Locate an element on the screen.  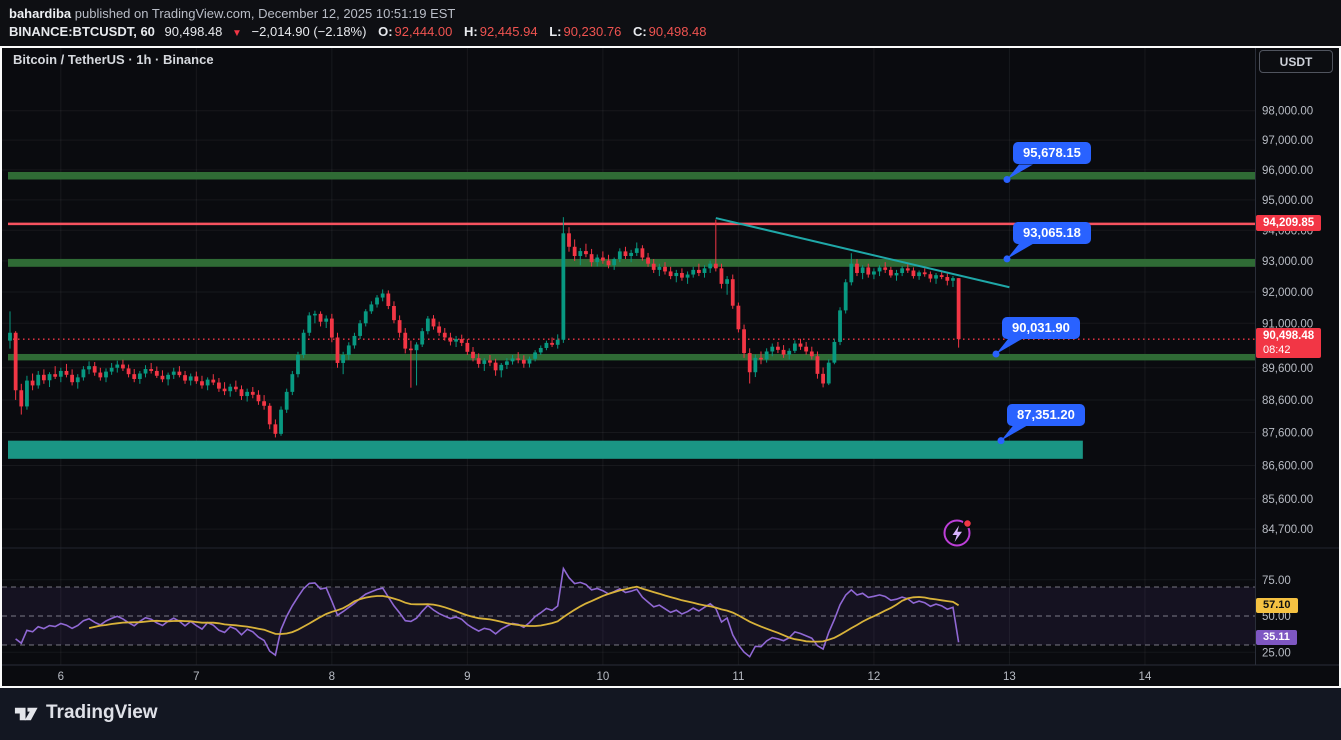
time-axis-label: 11 is located at coordinates (738, 677).